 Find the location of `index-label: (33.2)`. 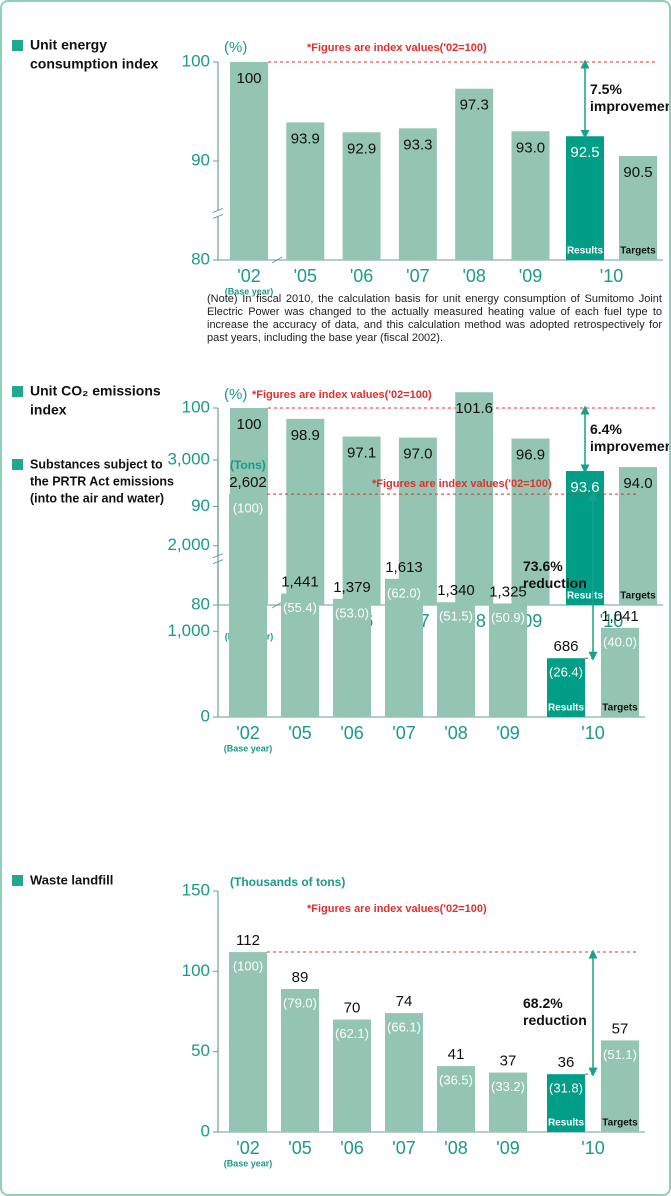

index-label: (33.2) is located at coordinates (508, 1086).